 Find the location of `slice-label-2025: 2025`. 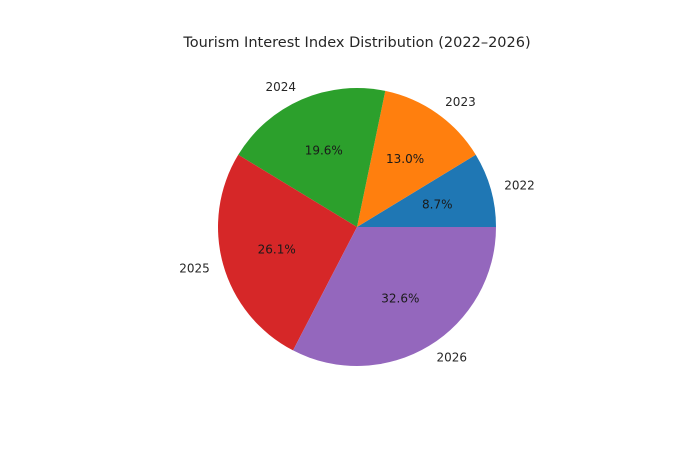

slice-label-2025: 2025 is located at coordinates (194, 268).